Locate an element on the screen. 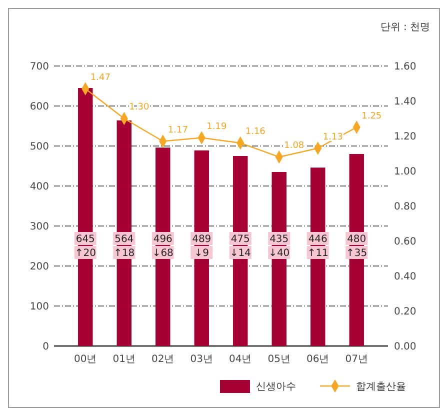 Image resolution: width=448 pixels, height=416 pixels. annotation: ↑35 is located at coordinates (357, 253).